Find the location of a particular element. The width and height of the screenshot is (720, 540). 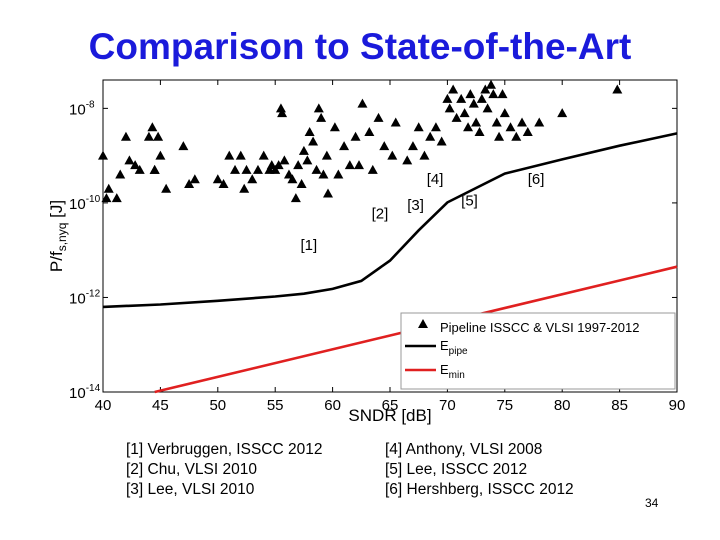

reference-annotations: [1] [2] [3][4] [5] [6] is located at coordinates (422, 212).